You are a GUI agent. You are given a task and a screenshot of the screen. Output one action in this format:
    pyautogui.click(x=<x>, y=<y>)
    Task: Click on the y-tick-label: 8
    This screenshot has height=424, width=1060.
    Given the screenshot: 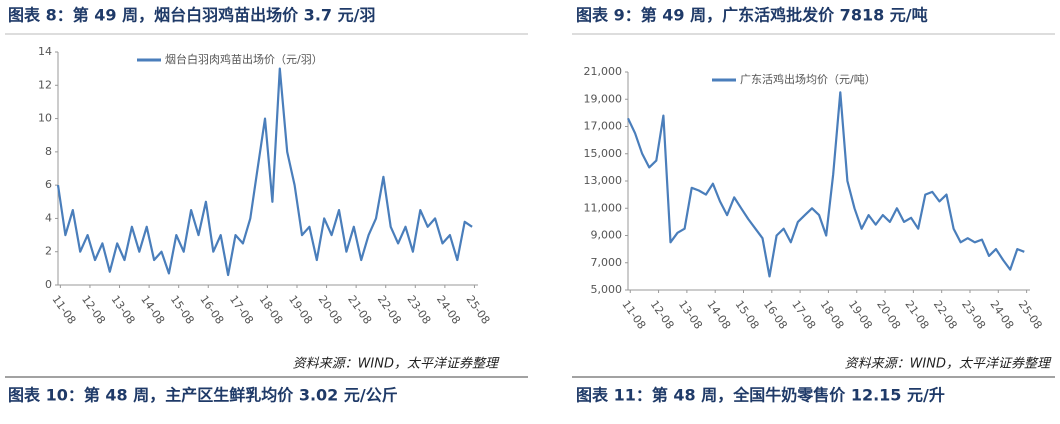 What is the action you would take?
    pyautogui.click(x=48, y=151)
    